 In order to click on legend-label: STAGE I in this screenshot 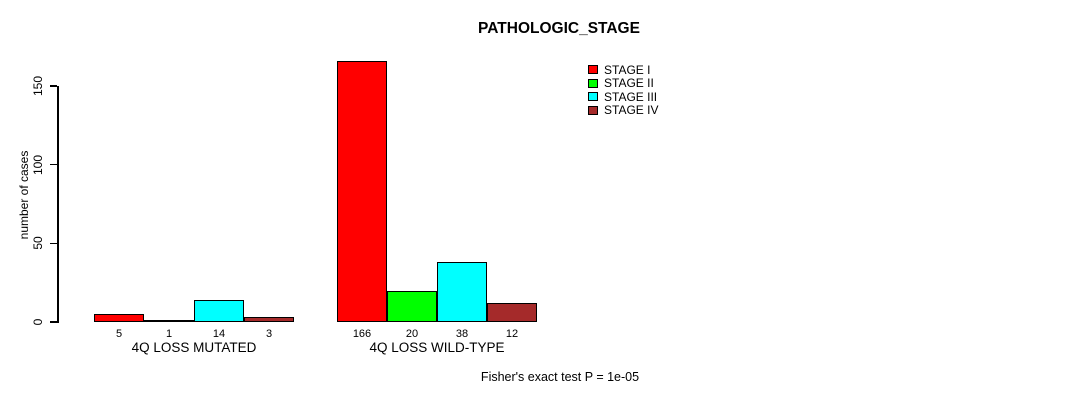, I will do `click(627, 69)`.